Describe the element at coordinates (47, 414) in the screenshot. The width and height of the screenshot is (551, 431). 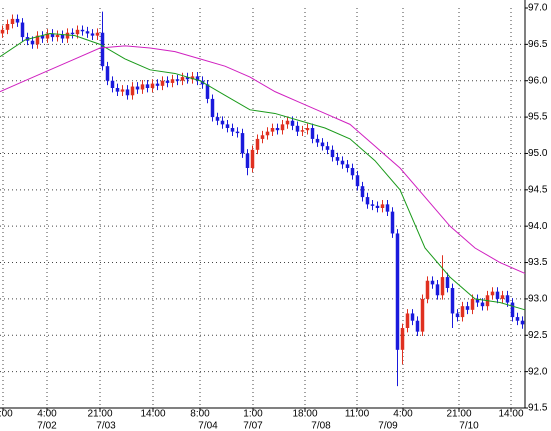
I see `x-tick-label: 4:00` at that location.